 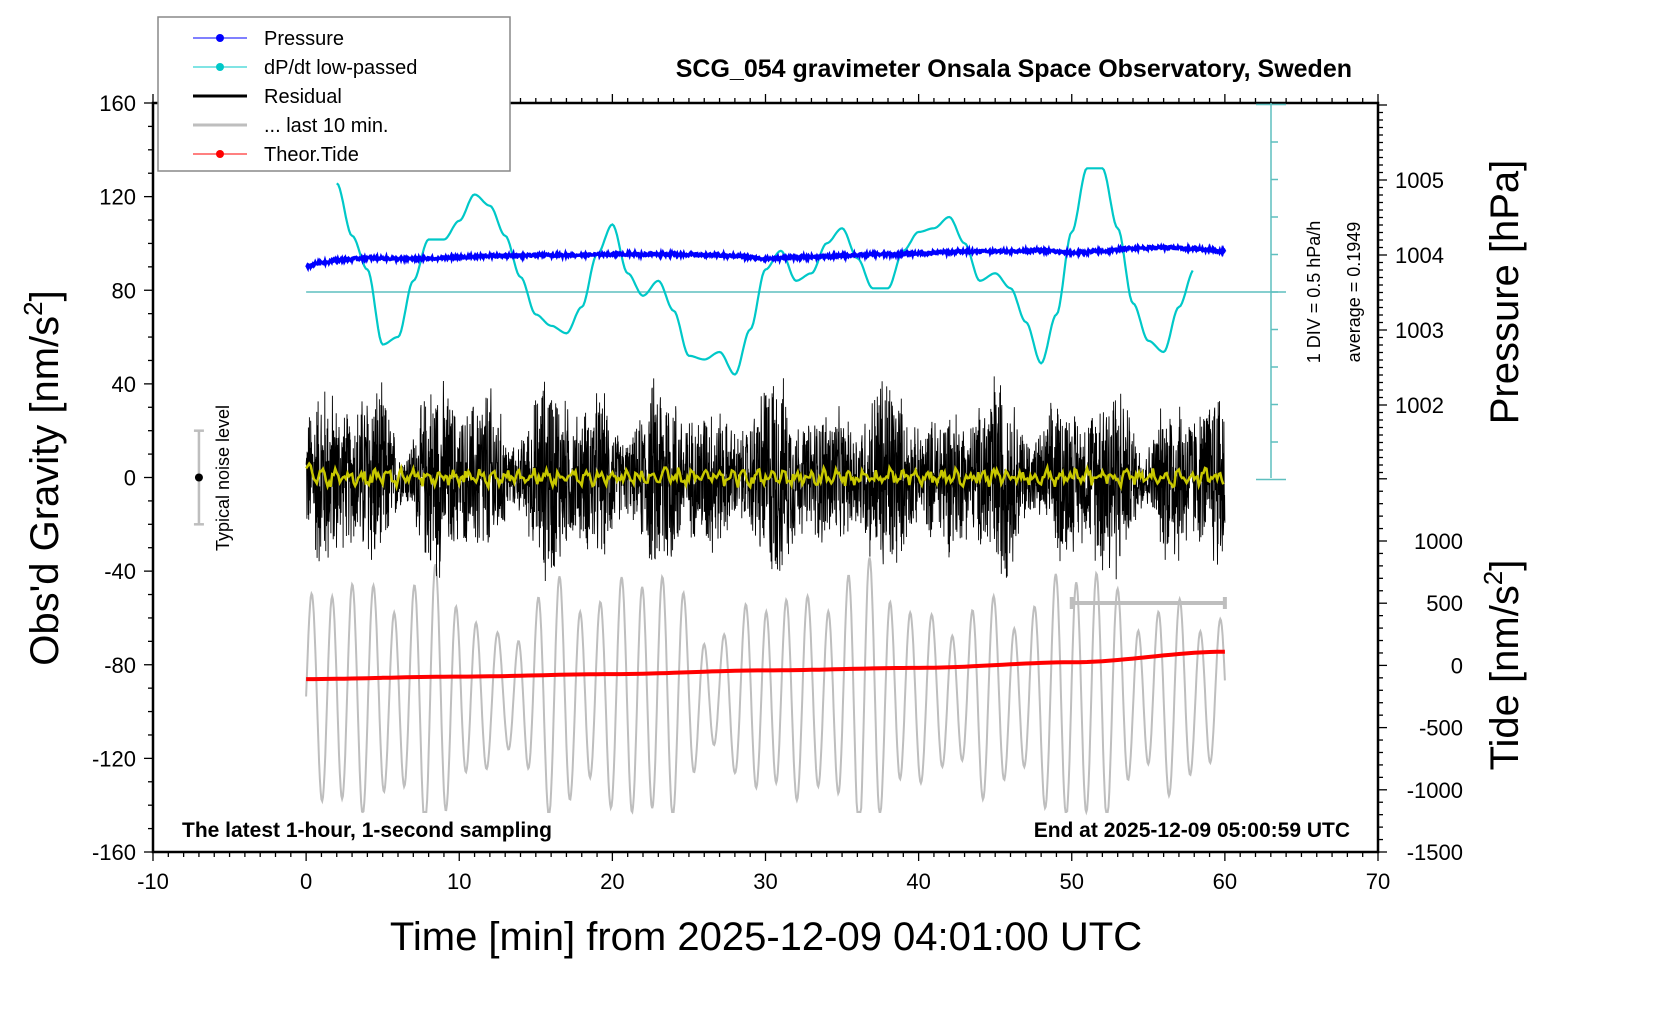 What do you see at coordinates (1072, 881) in the screenshot?
I see `x-tick-label: 50` at bounding box center [1072, 881].